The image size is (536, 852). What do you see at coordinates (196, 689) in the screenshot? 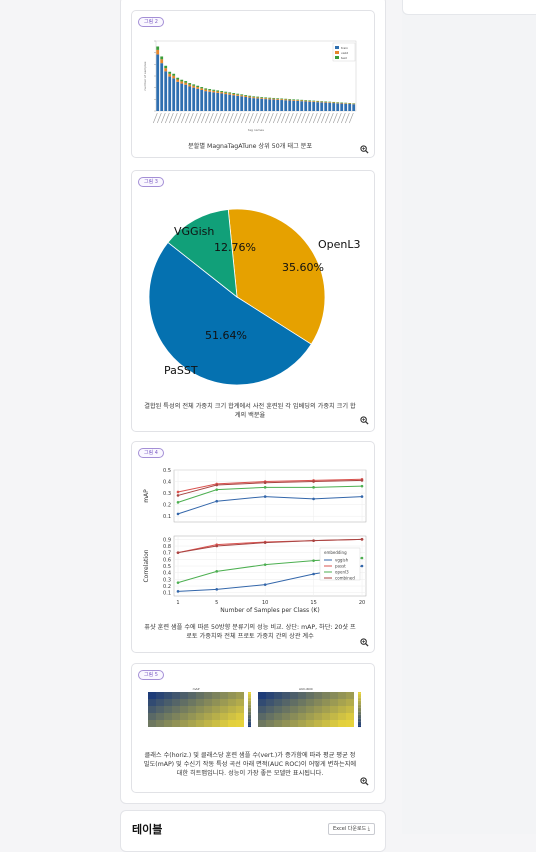
I see `heatmap-title: mAP` at bounding box center [196, 689].